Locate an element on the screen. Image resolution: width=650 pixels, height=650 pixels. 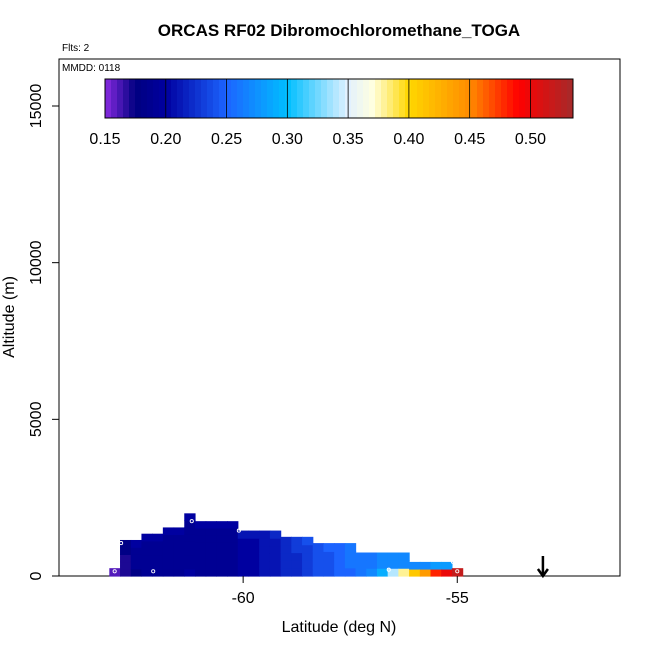
flight-end-arrow is located at coordinates (542, 567).